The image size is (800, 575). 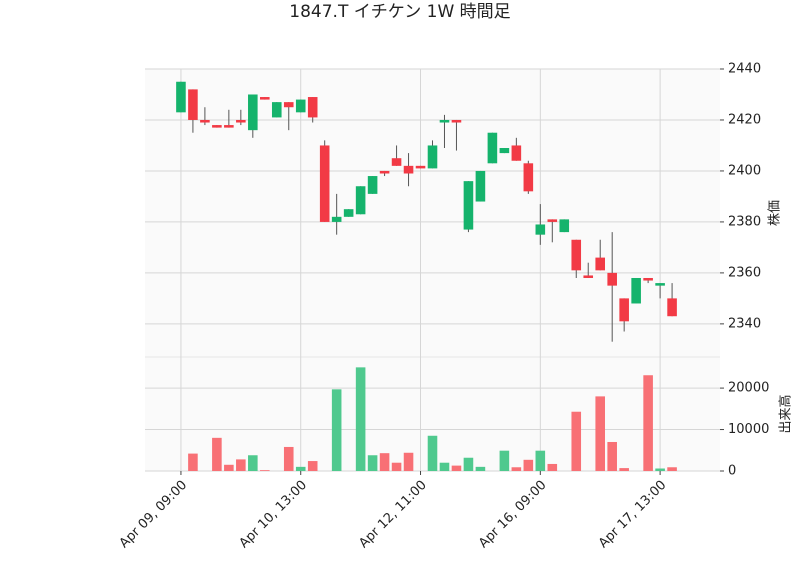 I want to click on y2-tick-label: 20000, so click(x=748, y=388).